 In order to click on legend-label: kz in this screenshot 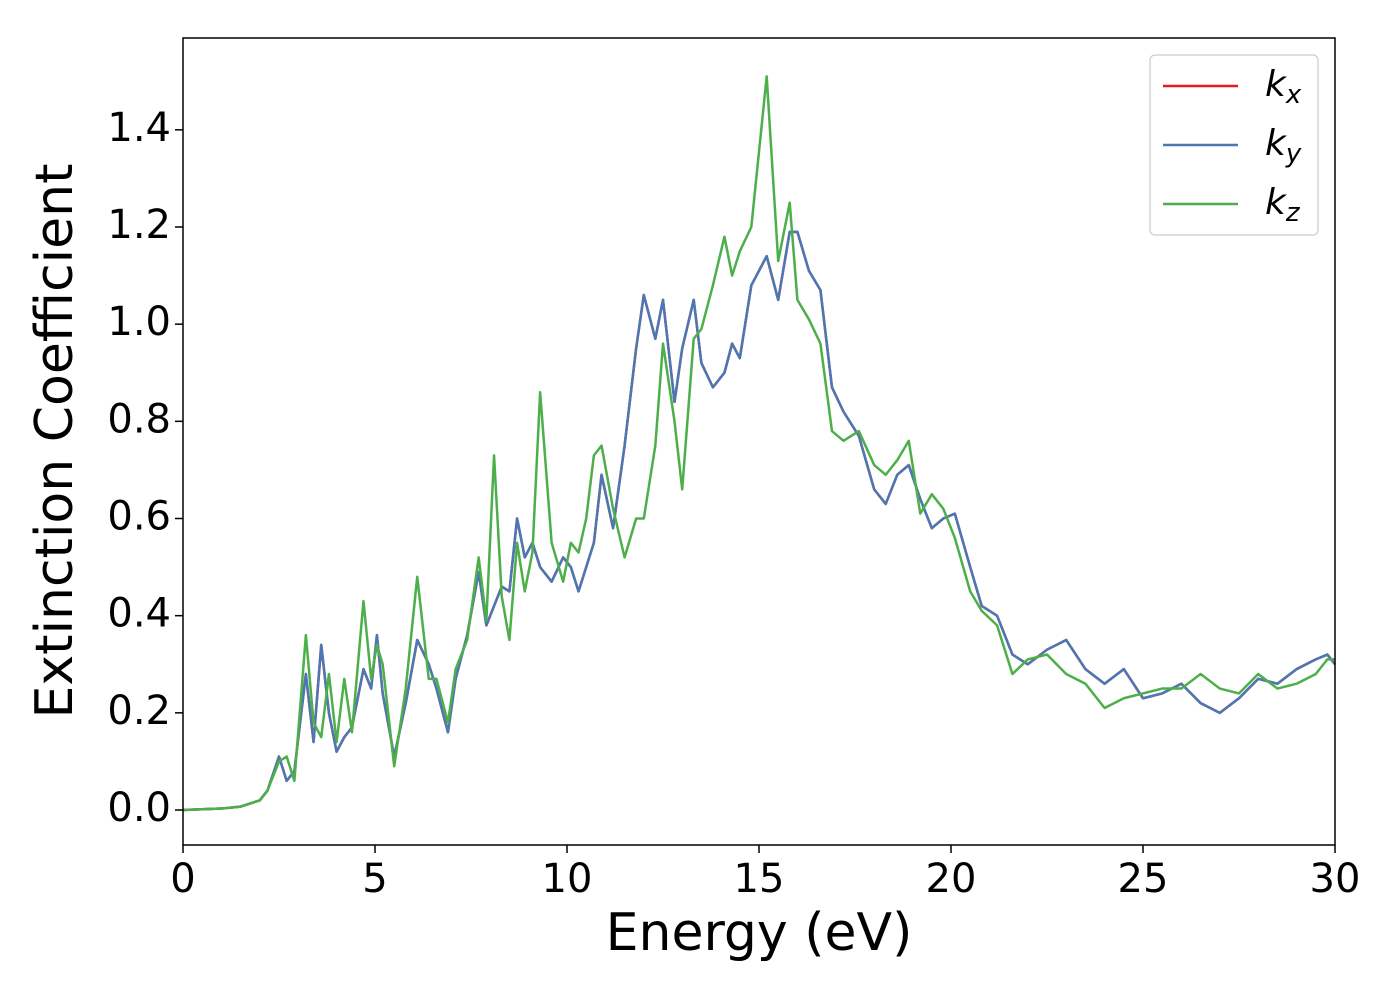, I will do `click(1283, 205)`.